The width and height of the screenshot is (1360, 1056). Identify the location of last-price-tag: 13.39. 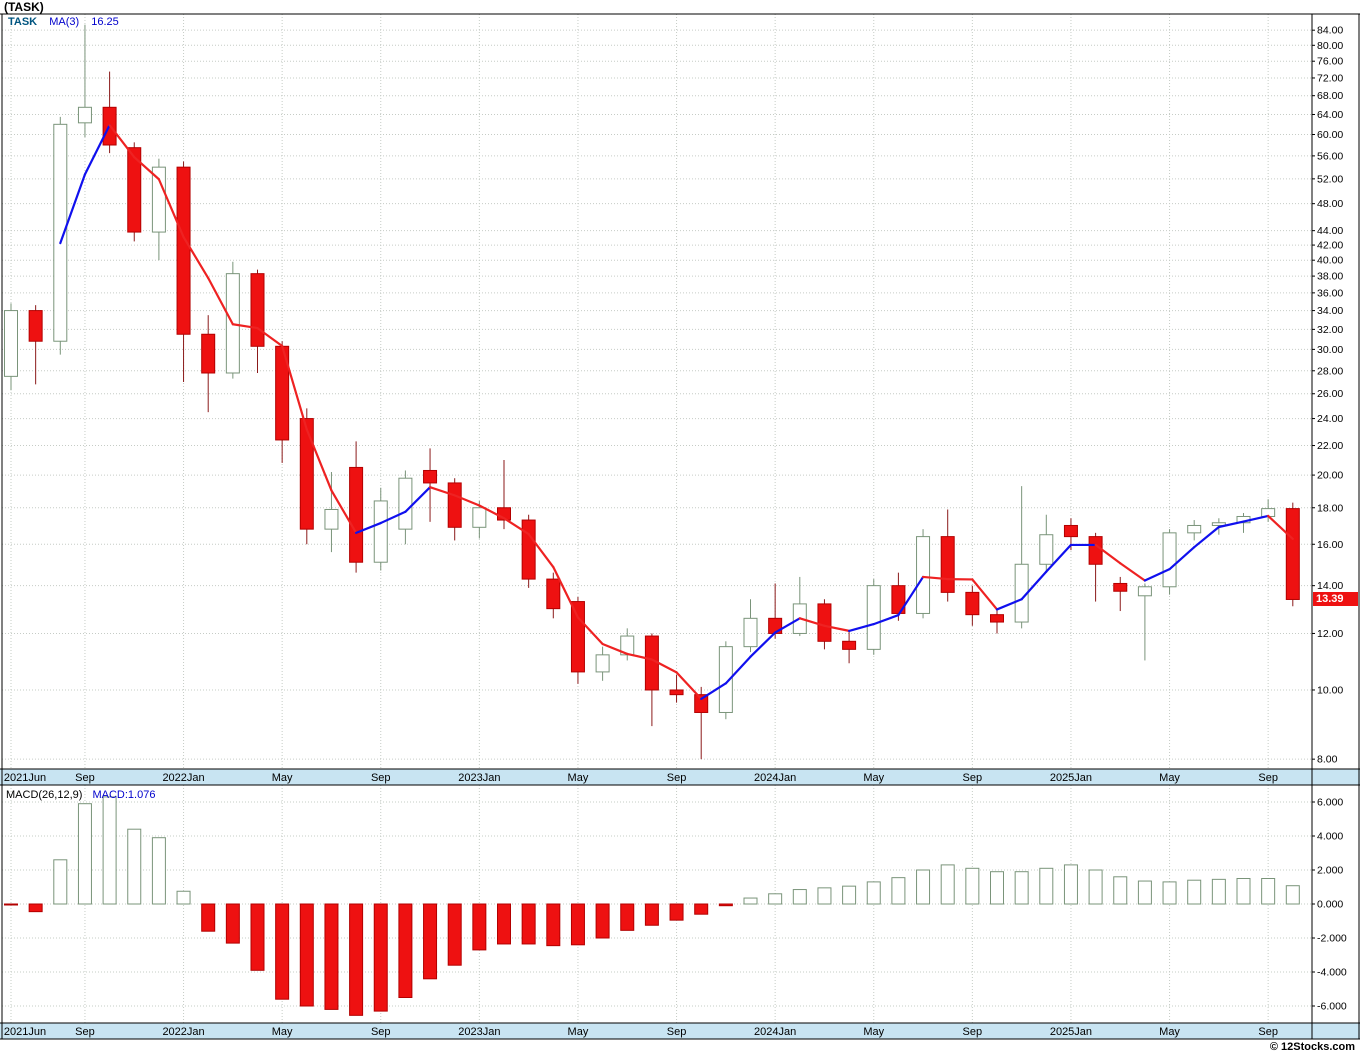
(1335, 599).